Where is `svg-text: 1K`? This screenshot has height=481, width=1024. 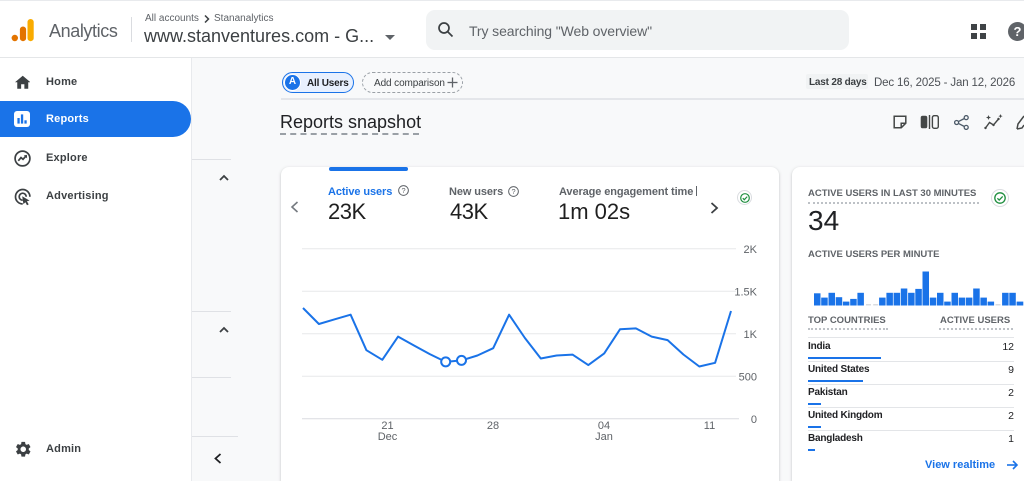
svg-text: 1K is located at coordinates (751, 335).